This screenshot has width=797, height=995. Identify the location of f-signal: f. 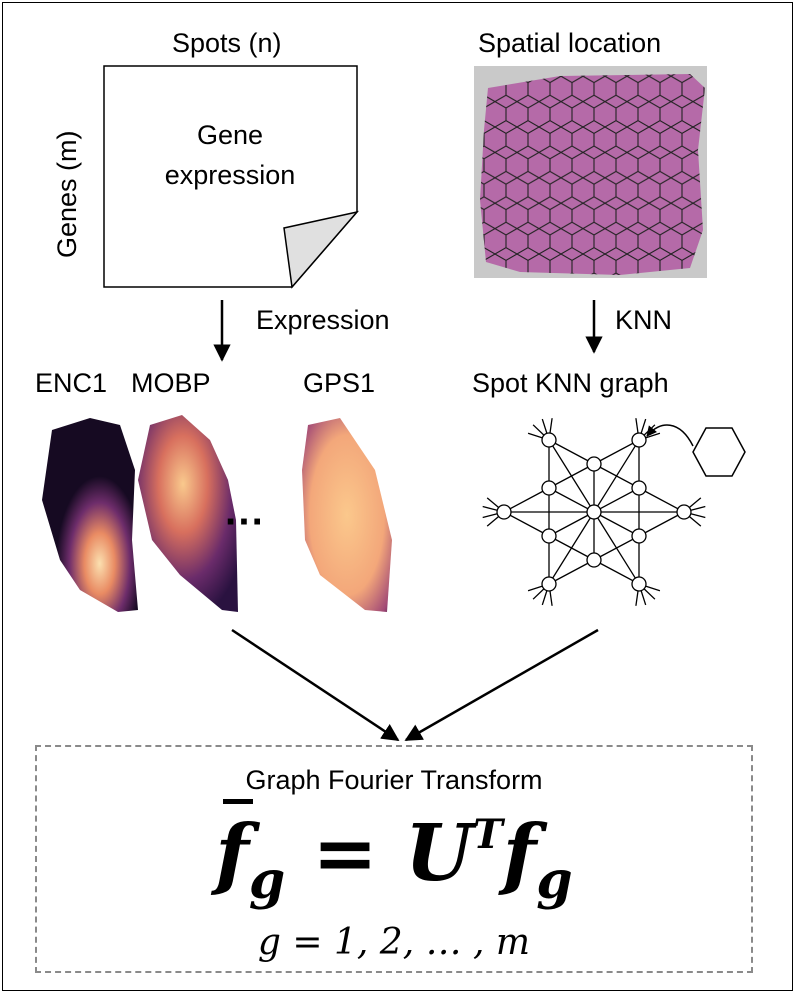
(519, 853).